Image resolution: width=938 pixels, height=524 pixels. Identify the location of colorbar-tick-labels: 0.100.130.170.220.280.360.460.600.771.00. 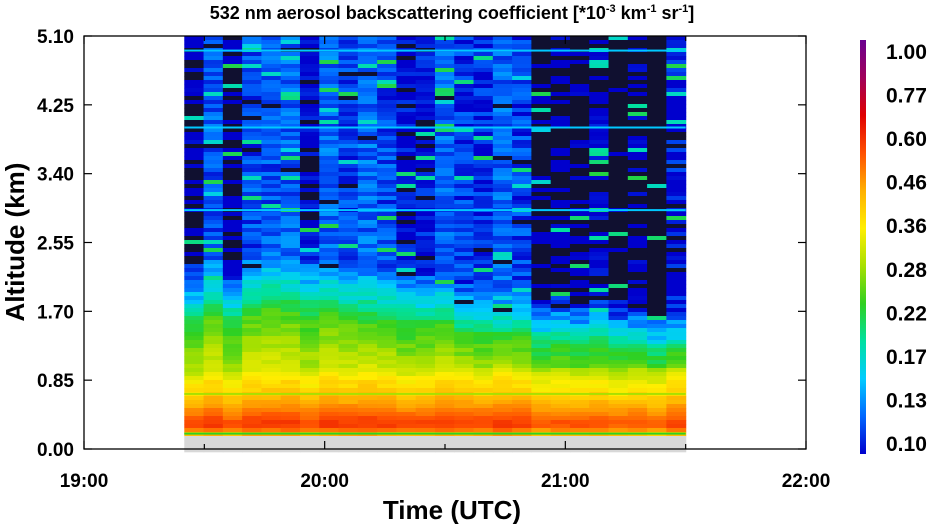
(906, 248).